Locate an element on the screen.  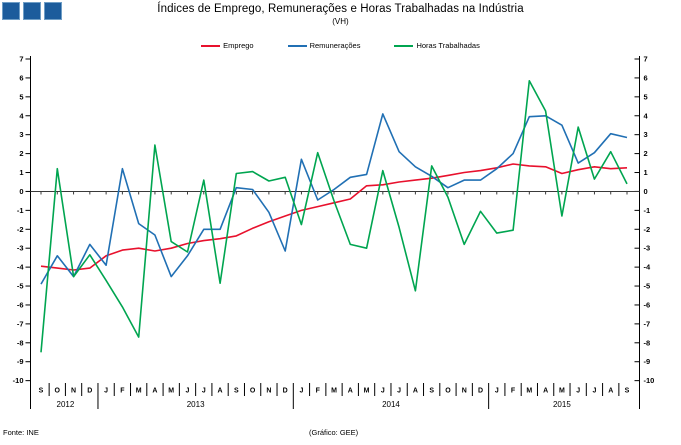
y-label-left: -1 is located at coordinates (20, 210).